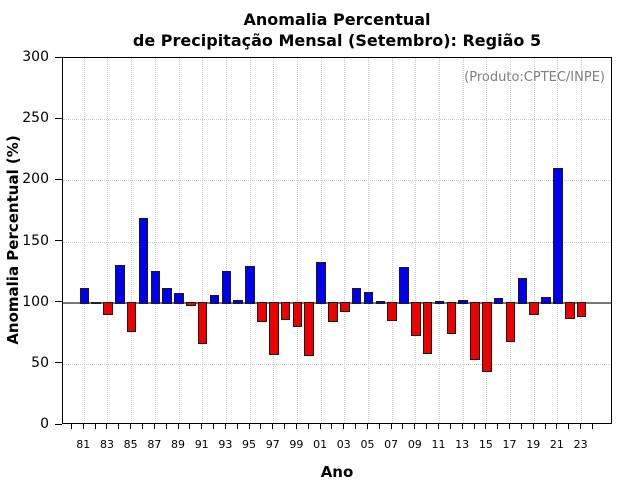  I want to click on product-annotation: (Produto:CPTEC/INPE), so click(534, 77).